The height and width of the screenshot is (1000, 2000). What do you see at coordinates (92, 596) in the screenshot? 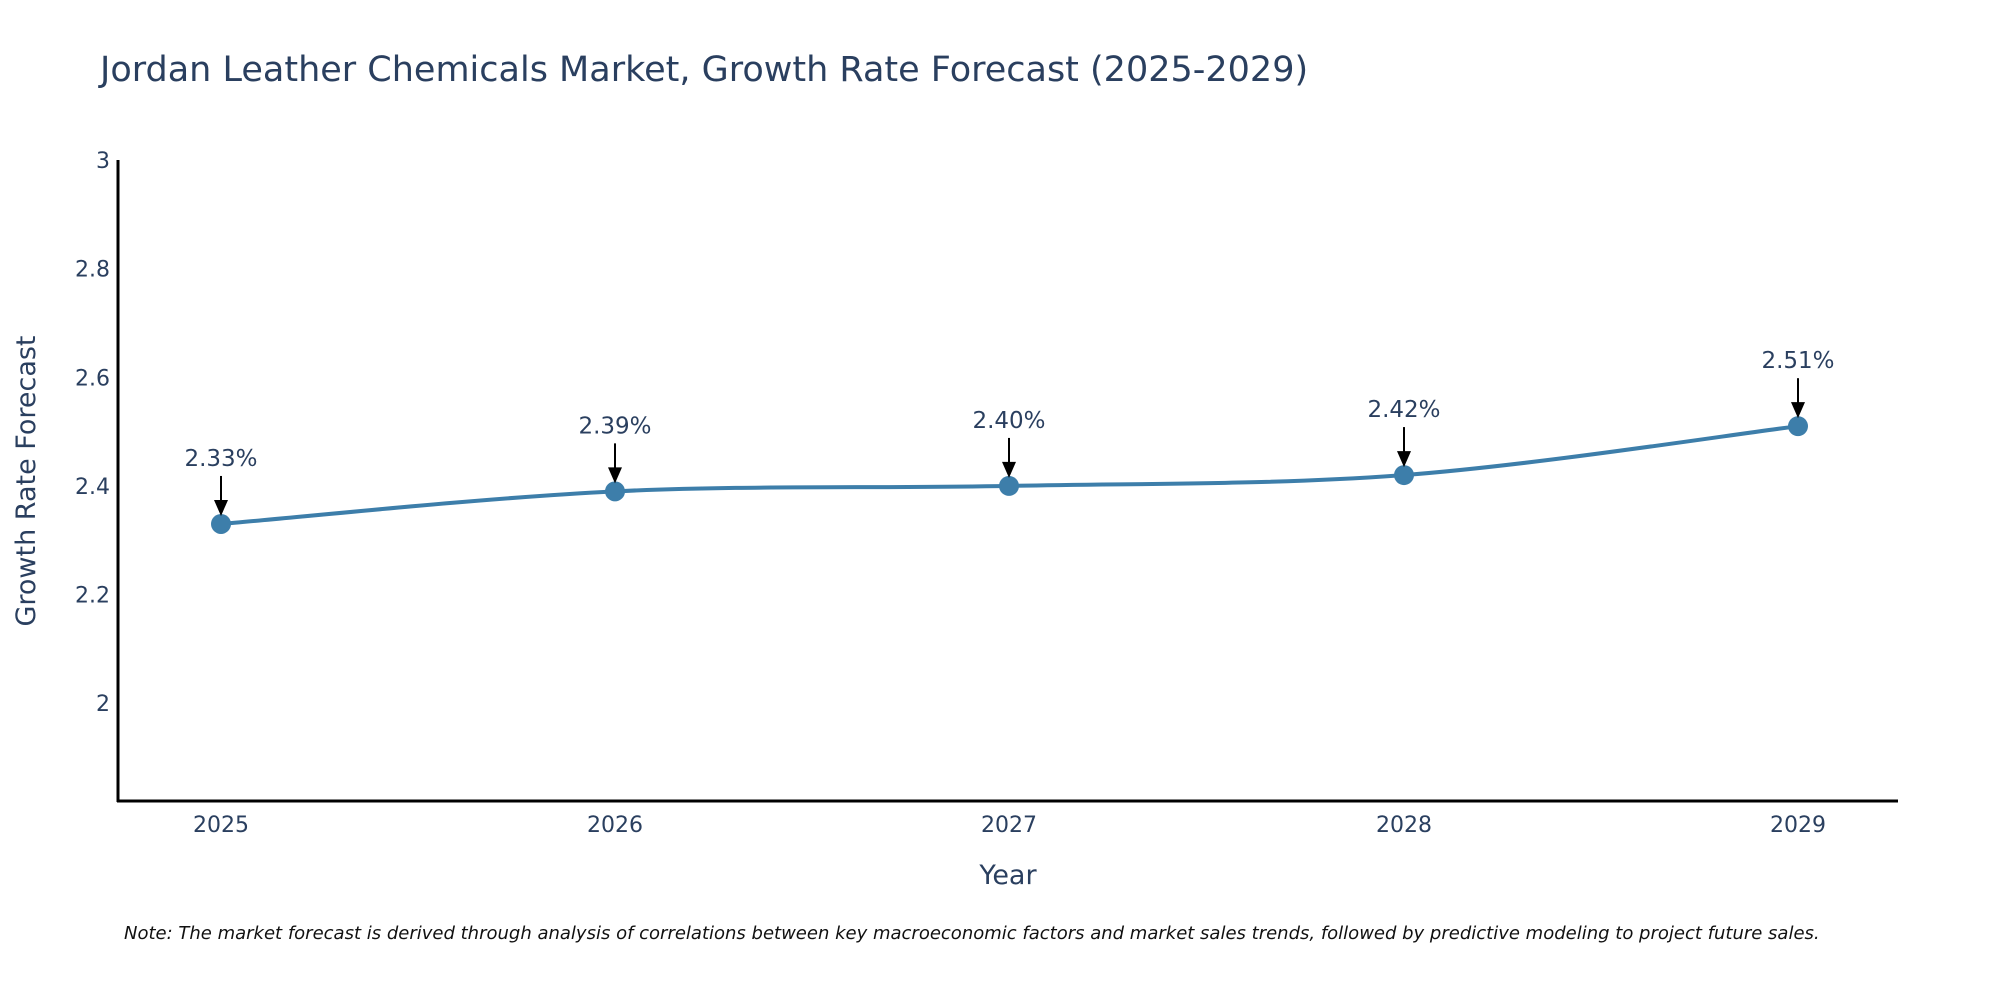
I see `y-tick-label: 2.2` at bounding box center [92, 596].